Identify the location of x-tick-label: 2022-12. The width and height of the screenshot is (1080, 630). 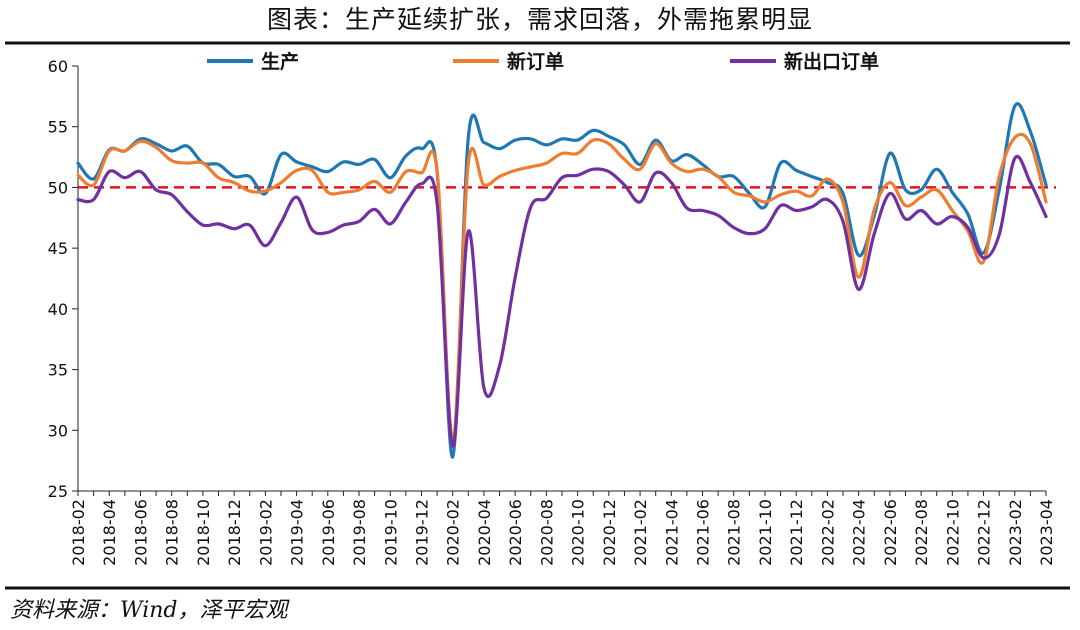
(984, 532).